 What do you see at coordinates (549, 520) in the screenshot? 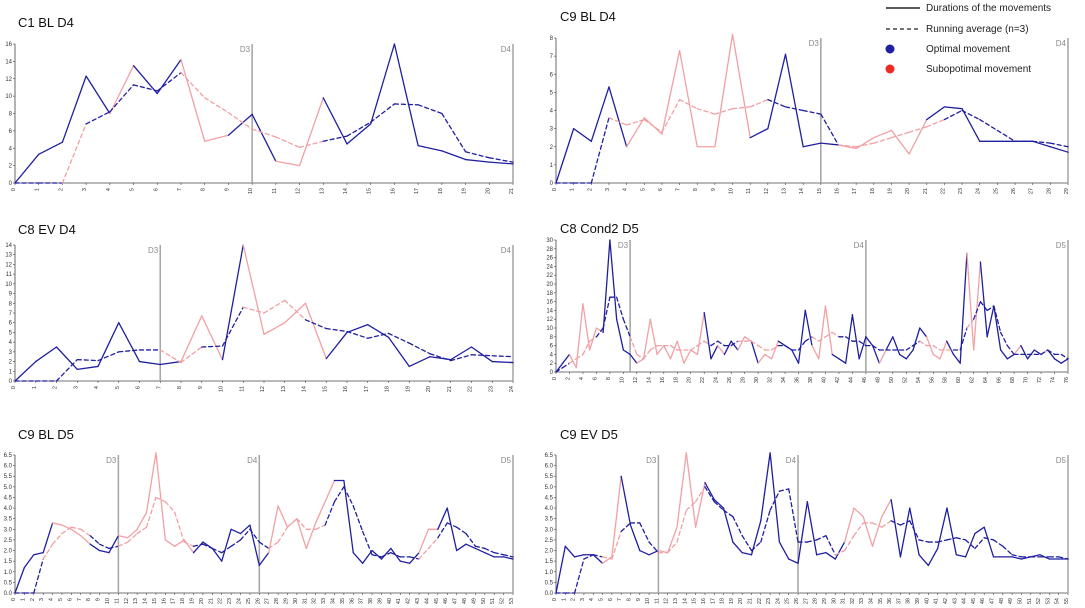
I see `y-tick-label: 3.5` at bounding box center [549, 520].